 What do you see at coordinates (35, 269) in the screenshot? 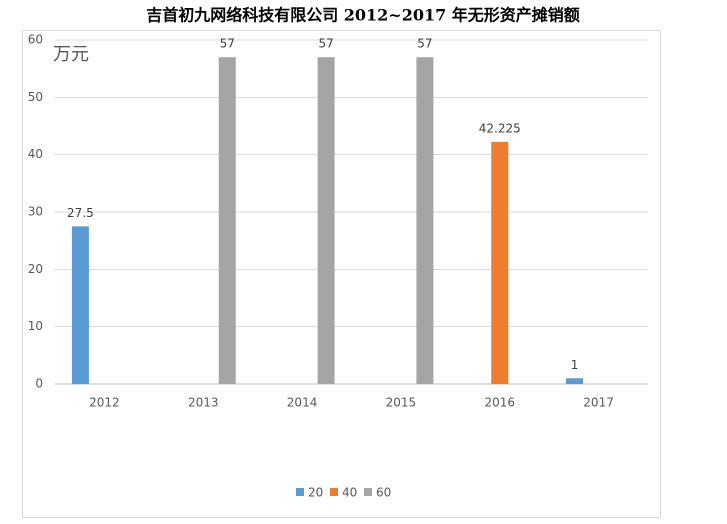
I see `y-tick-label: 20` at bounding box center [35, 269].